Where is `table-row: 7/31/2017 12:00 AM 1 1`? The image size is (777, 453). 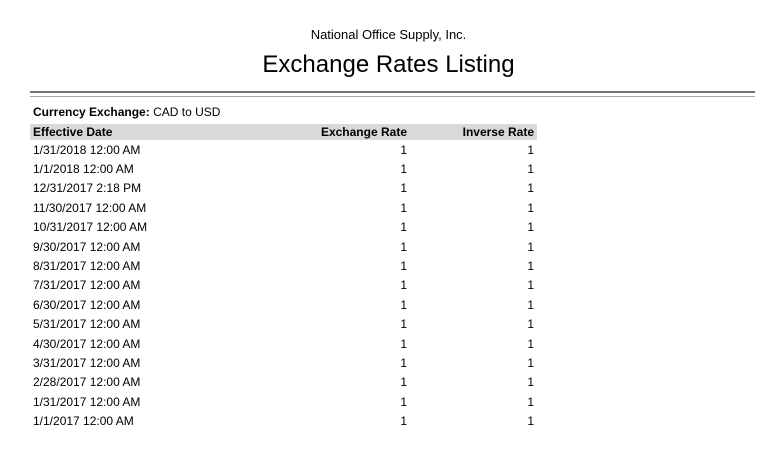 table-row: 7/31/2017 12:00 AM 1 1 is located at coordinates (283, 285).